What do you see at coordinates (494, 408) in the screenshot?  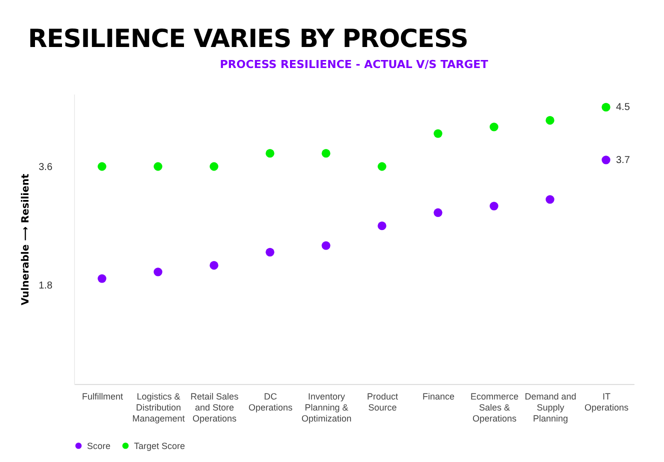 I see `x-tick-label: Ecommerce Sales & Operations` at bounding box center [494, 408].